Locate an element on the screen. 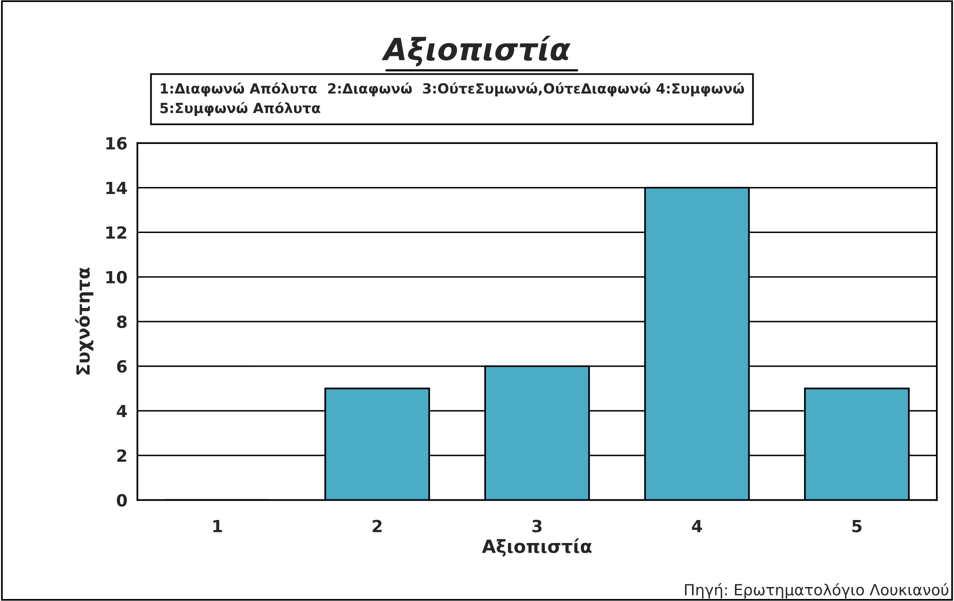  x-tick-label: 5 is located at coordinates (857, 526).